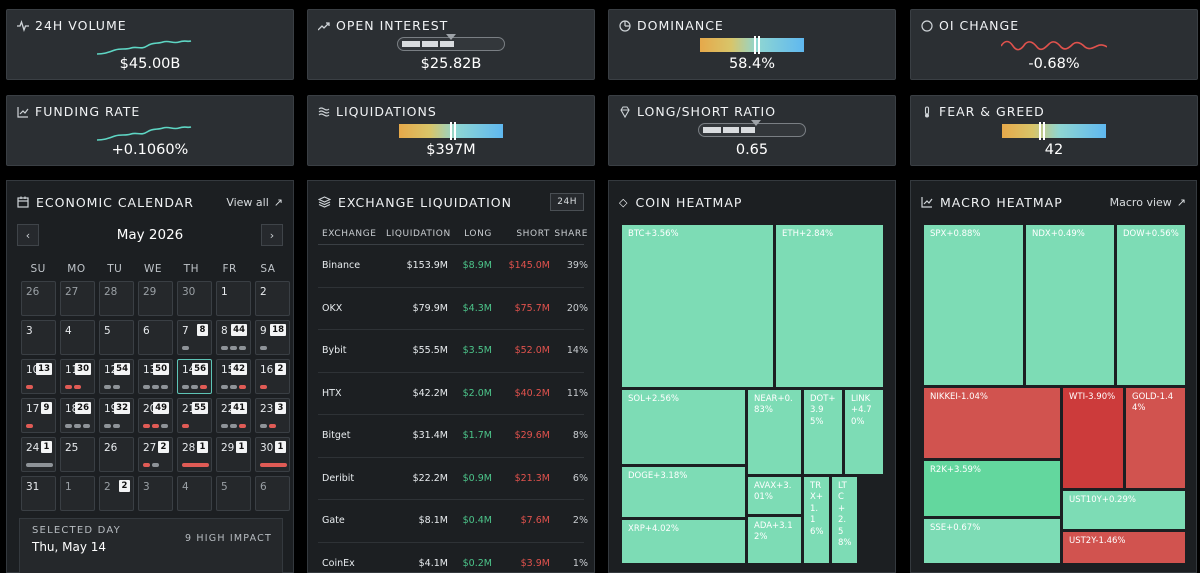  I want to click on calendar-day: 25, so click(77, 454).